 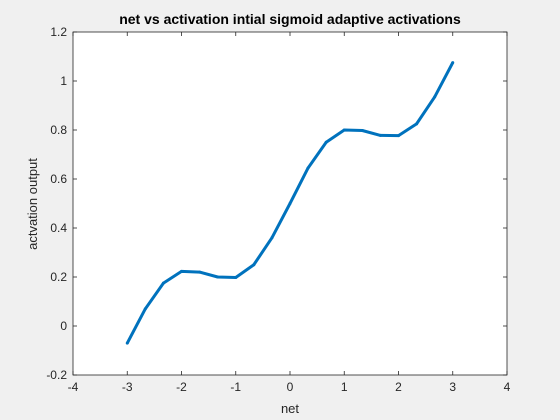 I want to click on y-tick-label: 1.2, so click(x=58, y=32).